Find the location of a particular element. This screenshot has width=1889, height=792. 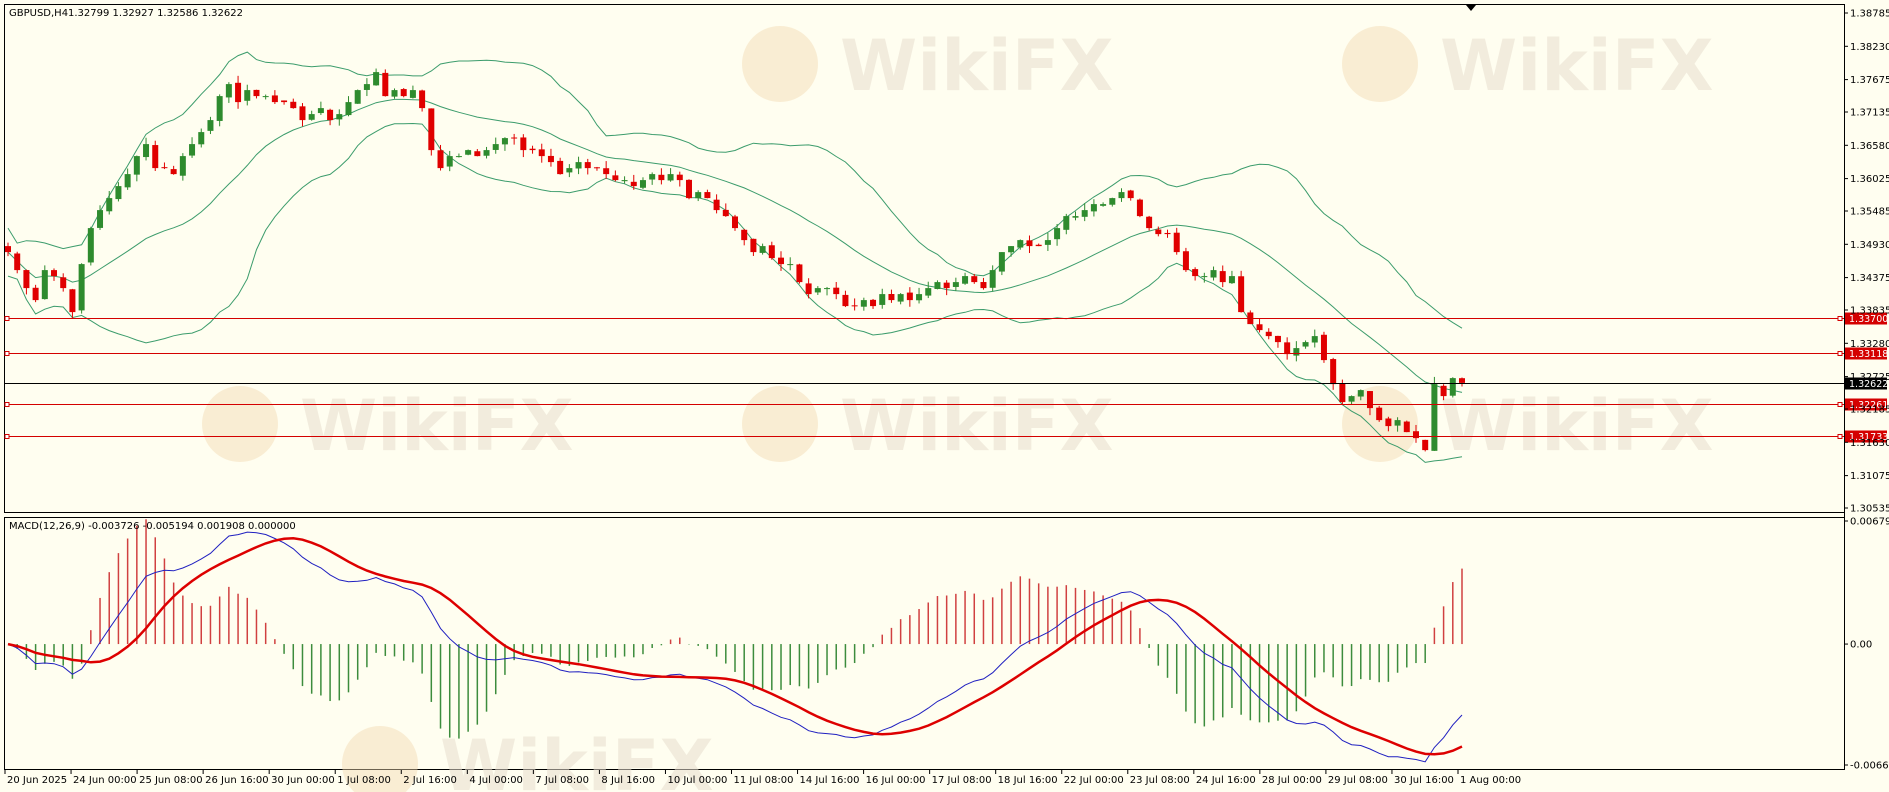

price-tick-label: 1.32185 is located at coordinates (1869, 410).